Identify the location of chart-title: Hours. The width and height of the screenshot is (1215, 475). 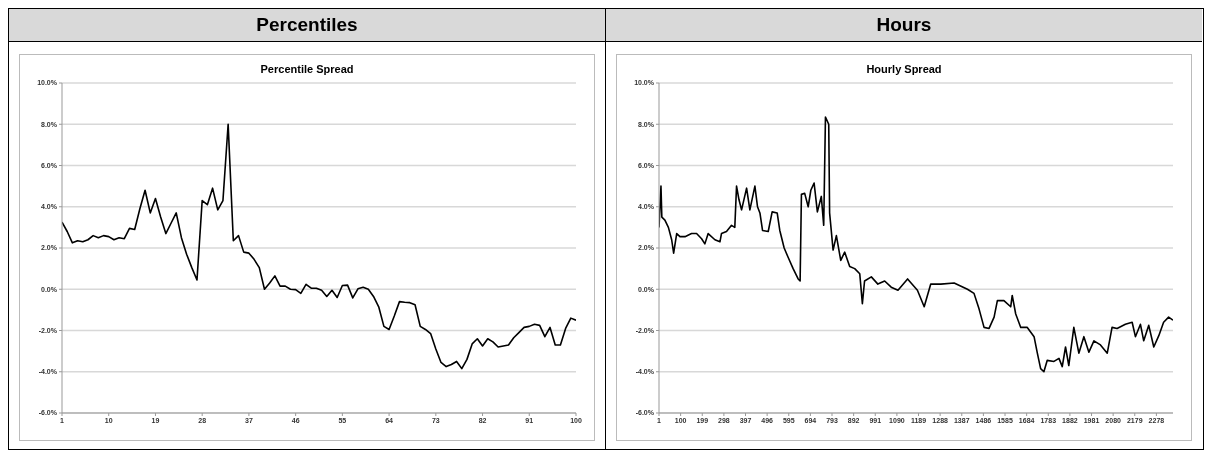
(904, 25).